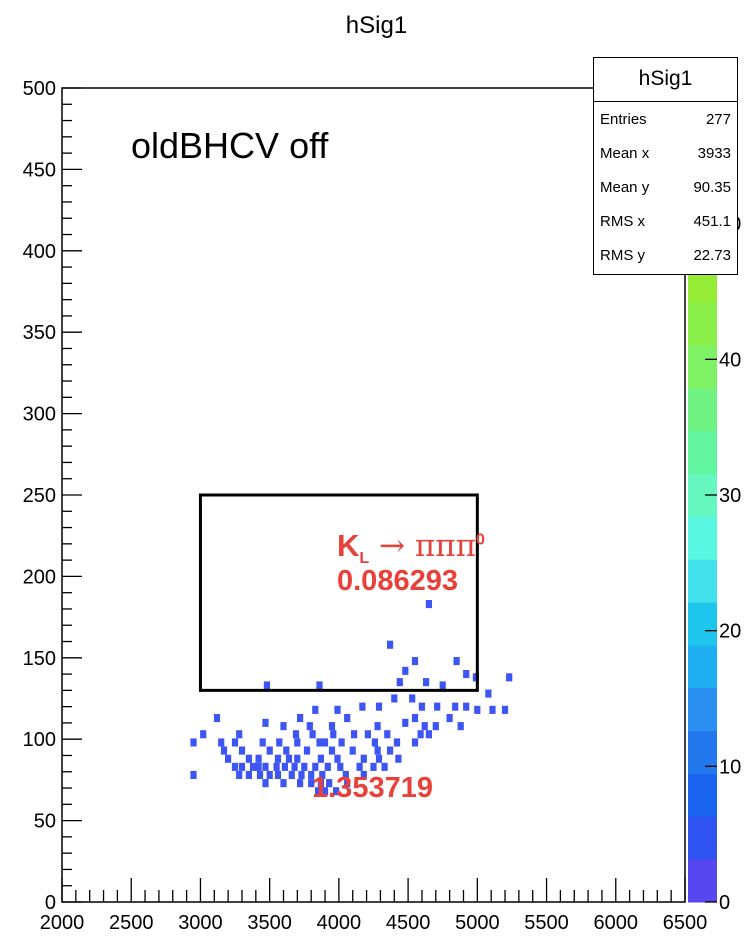 The height and width of the screenshot is (946, 753). I want to click on x-tick-label: 4500, so click(408, 923).